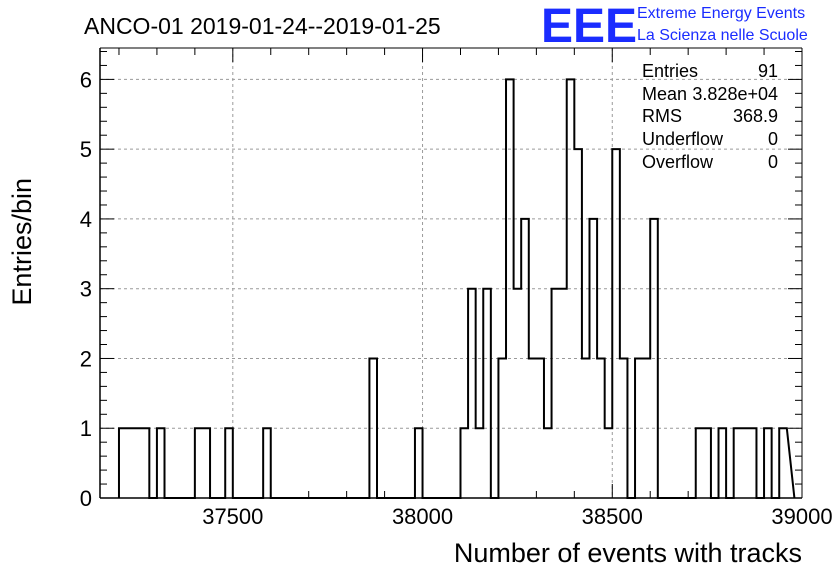 Image resolution: width=836 pixels, height=572 pixels. What do you see at coordinates (721, 13) in the screenshot?
I see `eee-logo-line1: Extreme Energy Events` at bounding box center [721, 13].